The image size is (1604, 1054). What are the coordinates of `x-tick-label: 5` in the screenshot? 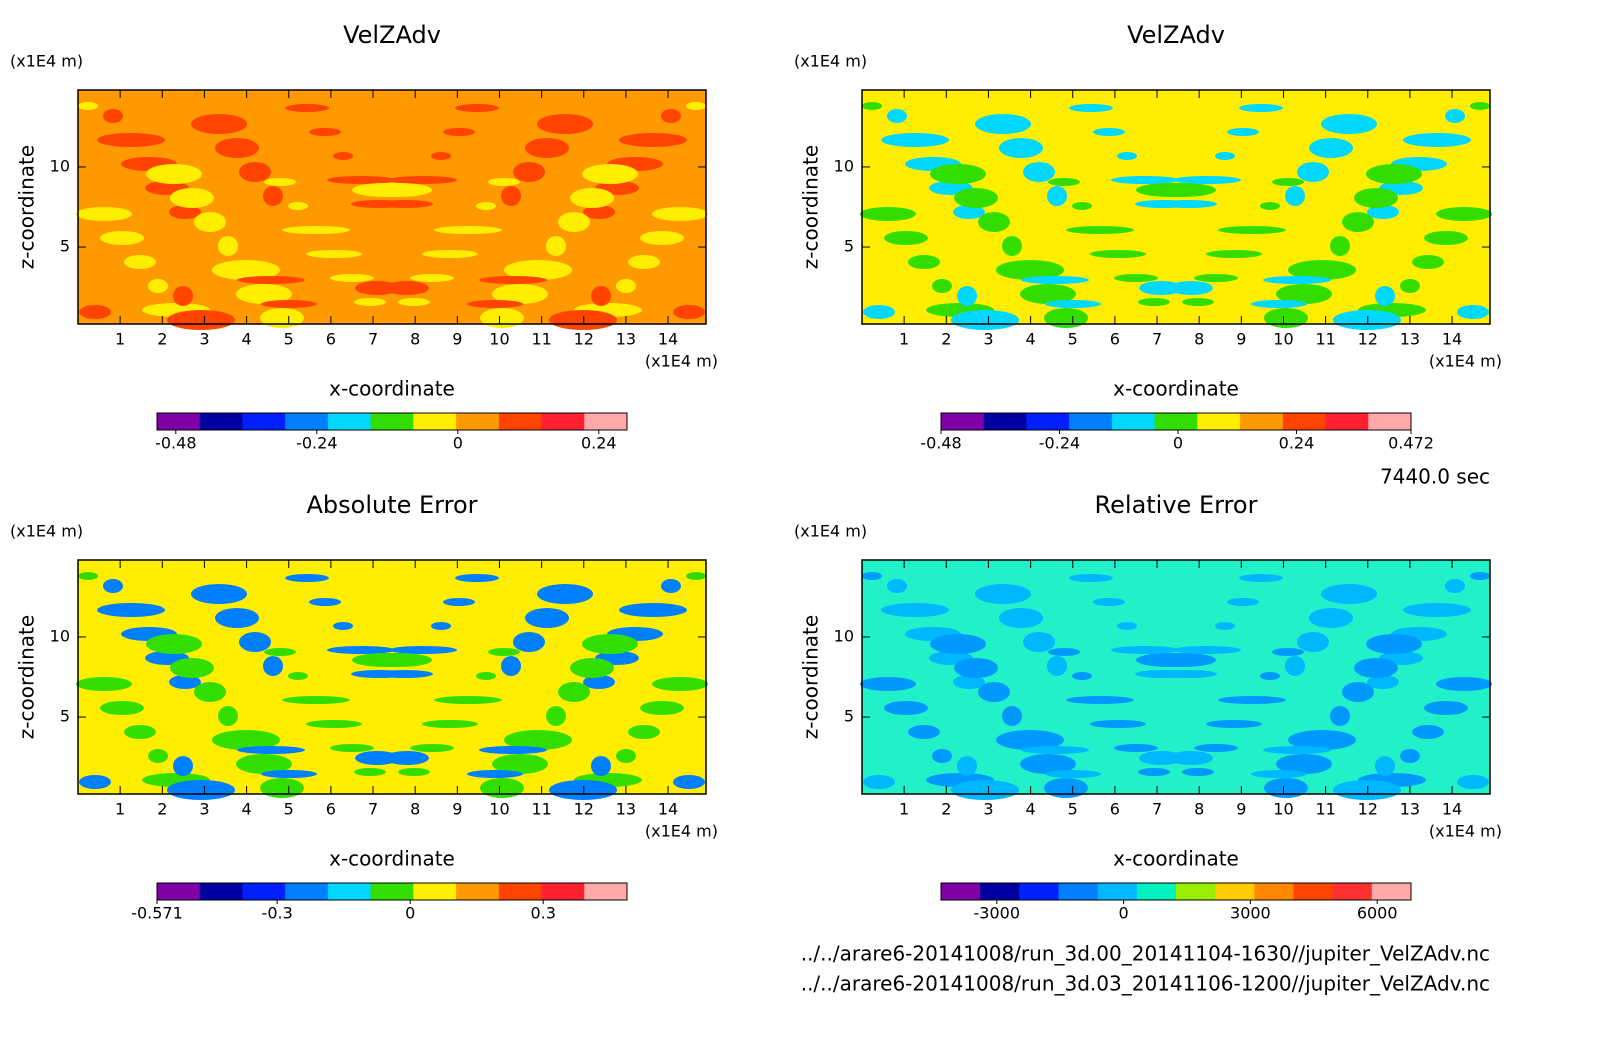 It's located at (1073, 809).